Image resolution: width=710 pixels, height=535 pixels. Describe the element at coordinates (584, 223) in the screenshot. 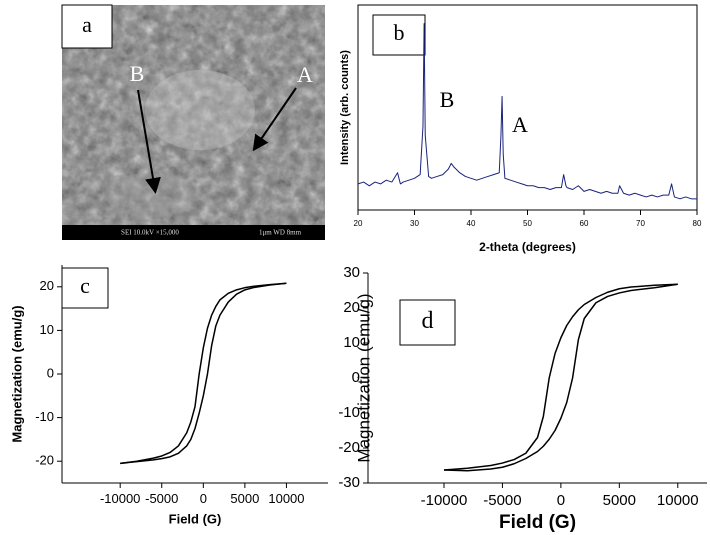

I see `x-tick-label: 60` at that location.